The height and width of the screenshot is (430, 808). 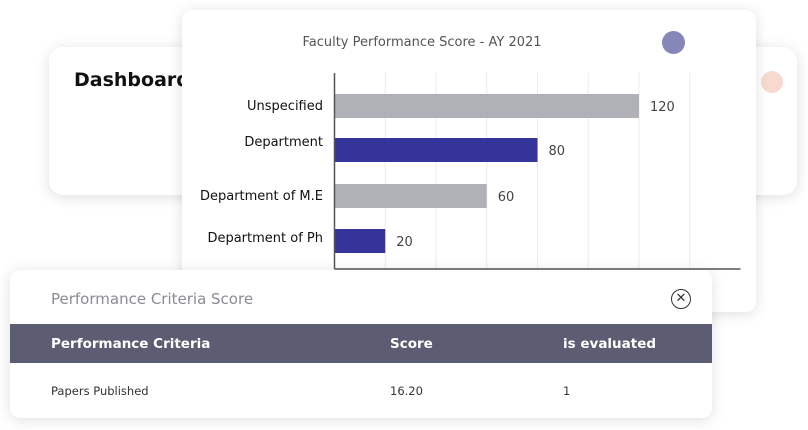 What do you see at coordinates (100, 391) in the screenshot?
I see `table-cell: Papers Published` at bounding box center [100, 391].